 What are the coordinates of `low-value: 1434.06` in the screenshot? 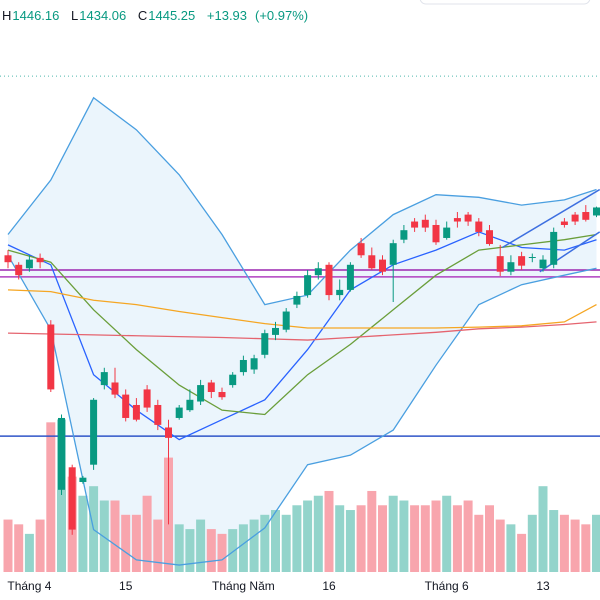 It's located at (103, 15).